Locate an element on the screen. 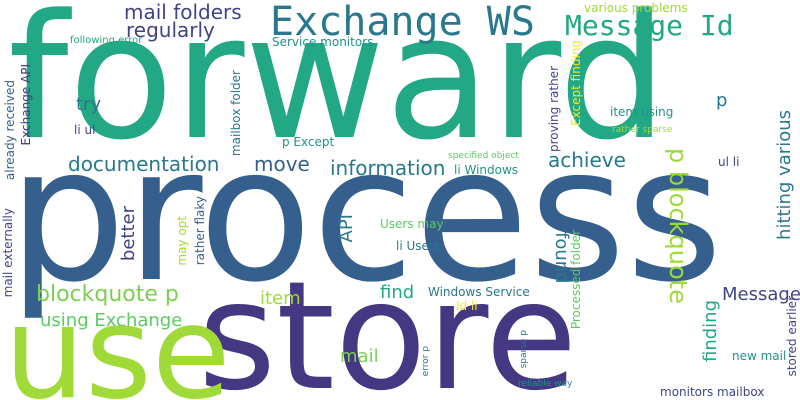 The image size is (800, 400). word-following-error: following error is located at coordinates (106, 40).